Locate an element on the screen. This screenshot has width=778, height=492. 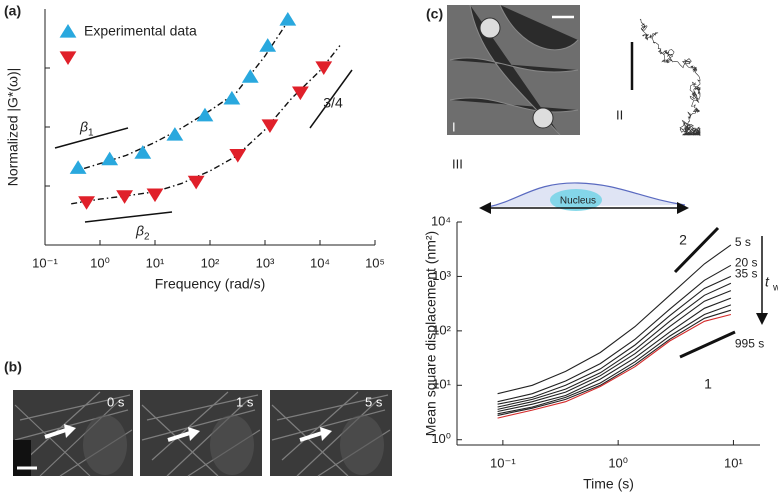
y-tick-label: 10¹ is located at coordinates (441, 384).